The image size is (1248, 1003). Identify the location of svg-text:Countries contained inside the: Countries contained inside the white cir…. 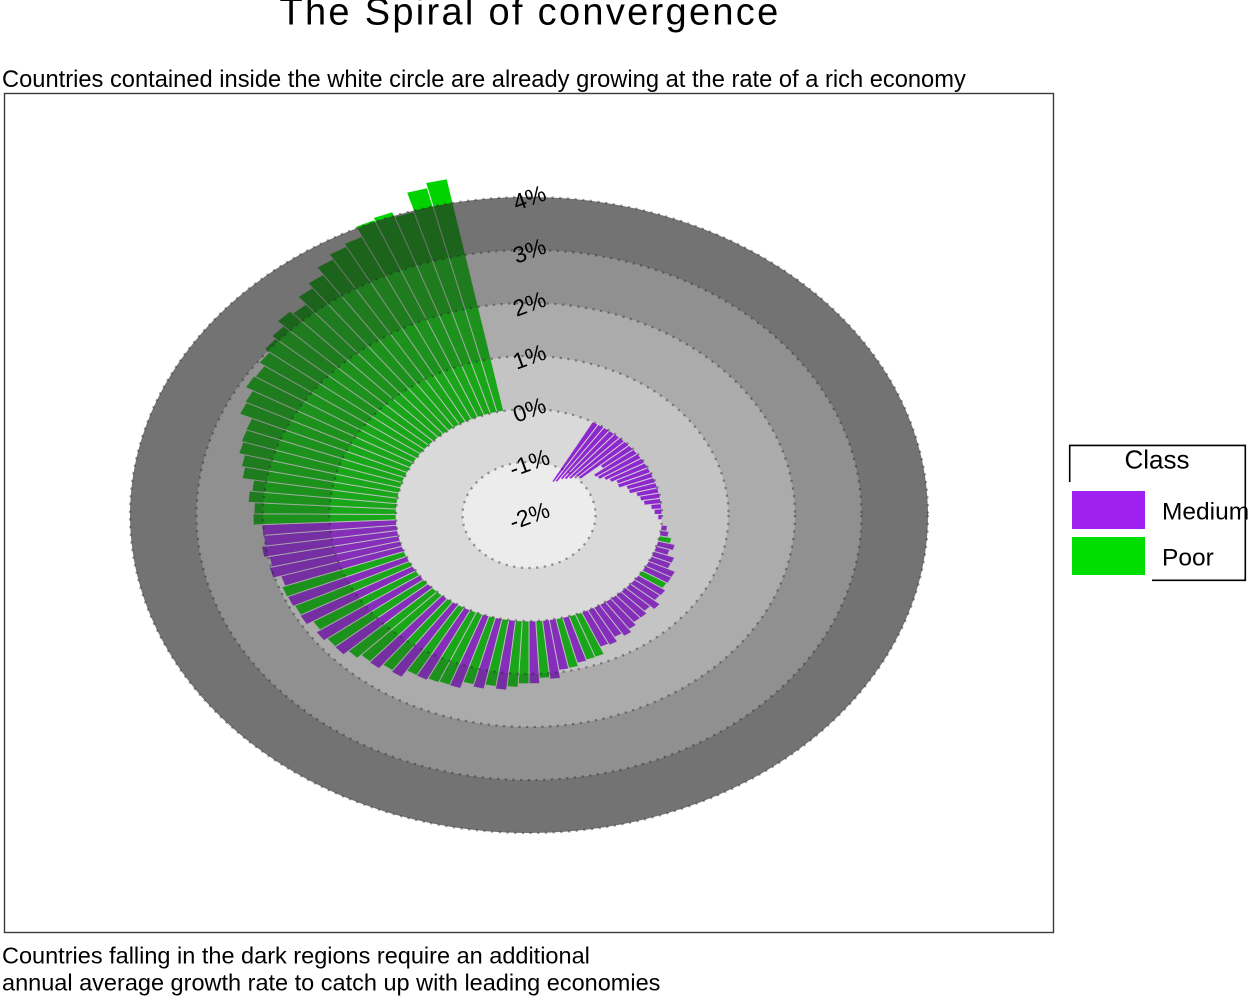
(484, 80).